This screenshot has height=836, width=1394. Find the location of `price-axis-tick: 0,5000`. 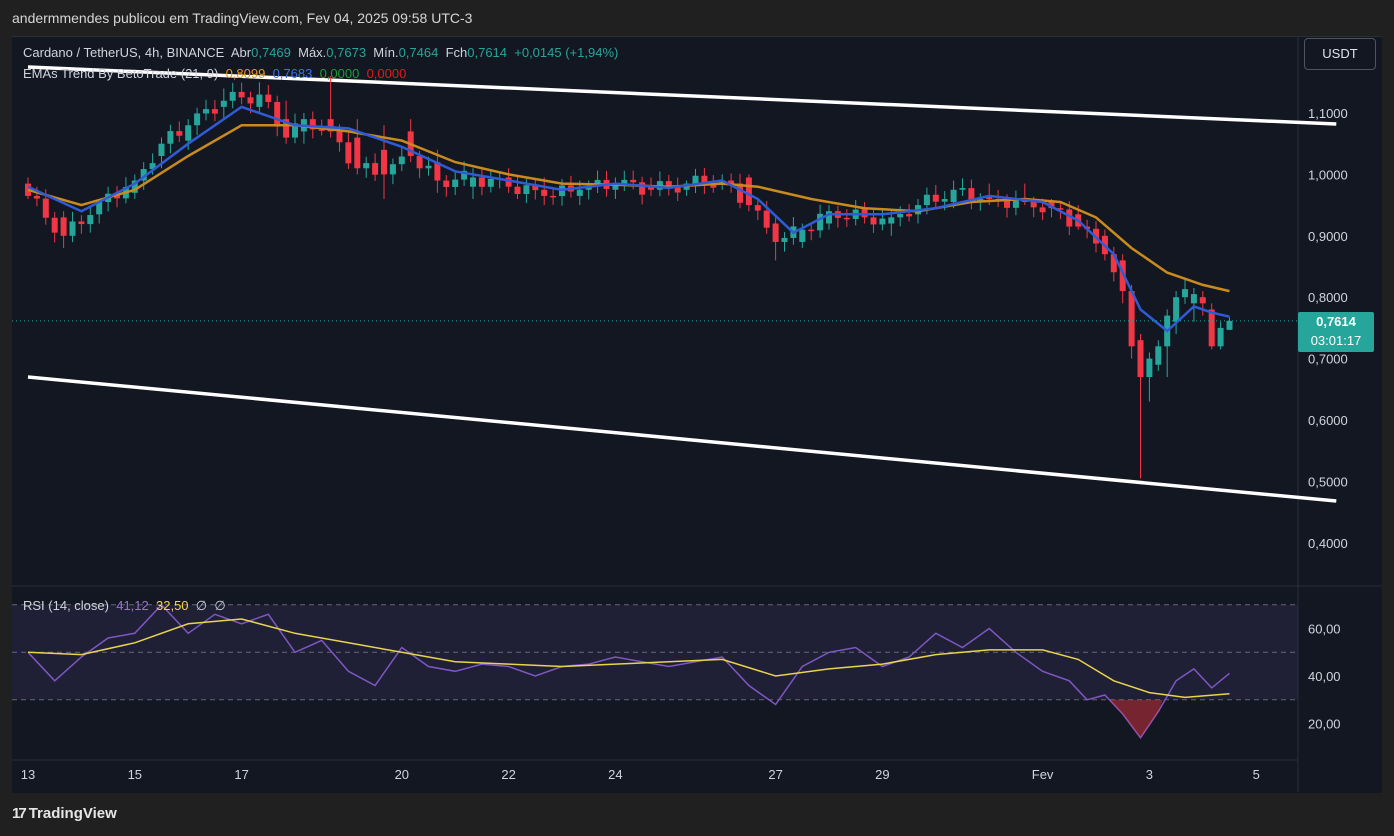

price-axis-tick: 0,5000 is located at coordinates (1328, 481).